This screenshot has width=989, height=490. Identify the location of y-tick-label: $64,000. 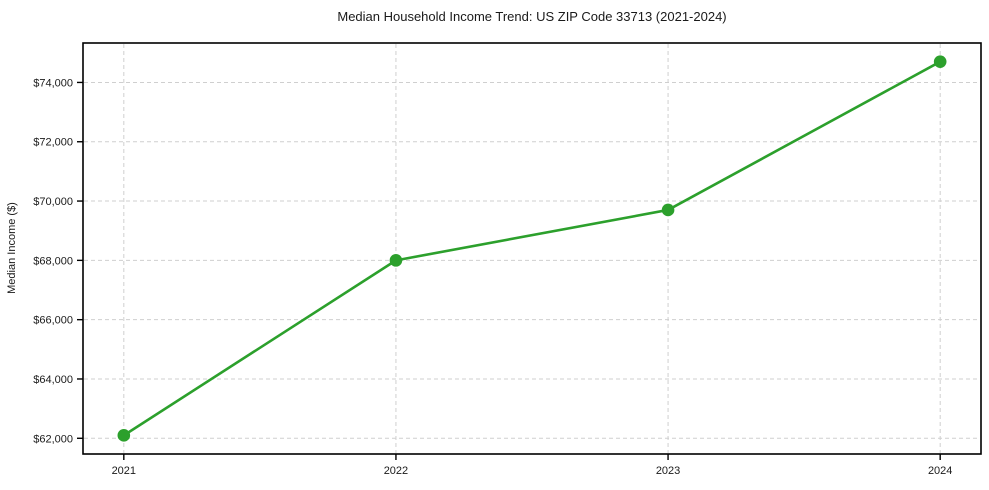
(53, 380).